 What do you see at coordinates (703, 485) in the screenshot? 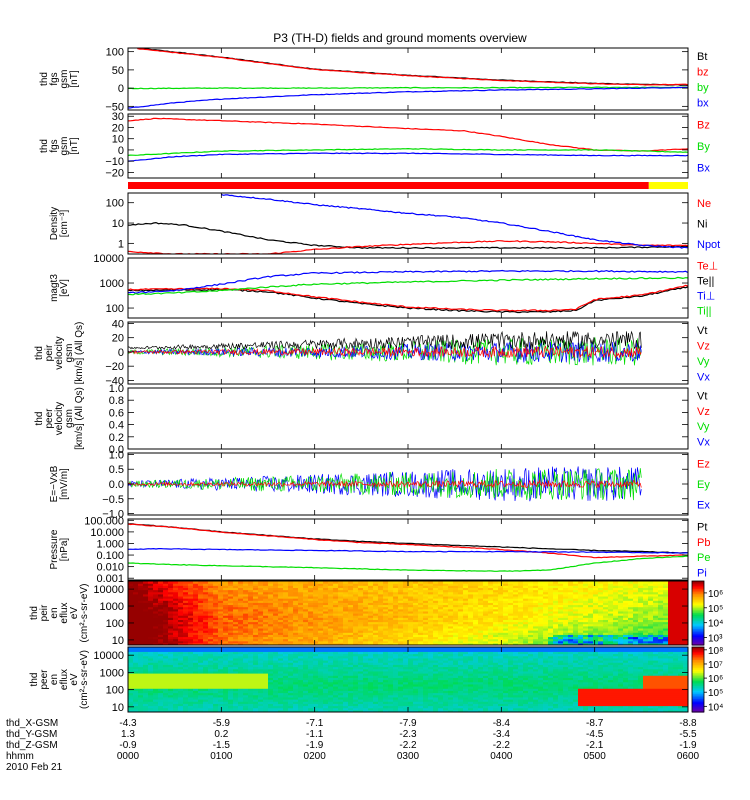
I see `legend-entry: Ey` at bounding box center [703, 485].